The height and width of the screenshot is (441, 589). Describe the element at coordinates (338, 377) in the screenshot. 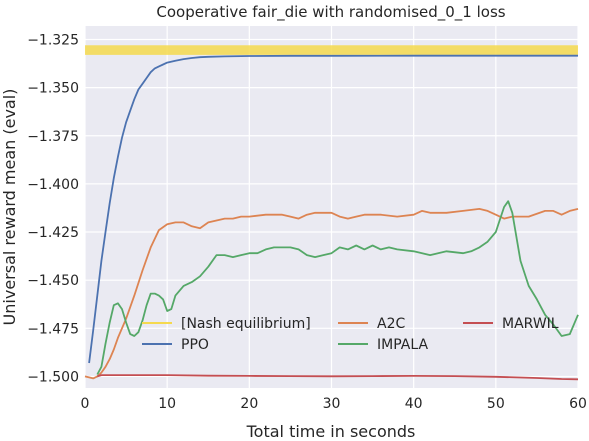

I see `series-marwil-line` at that location.